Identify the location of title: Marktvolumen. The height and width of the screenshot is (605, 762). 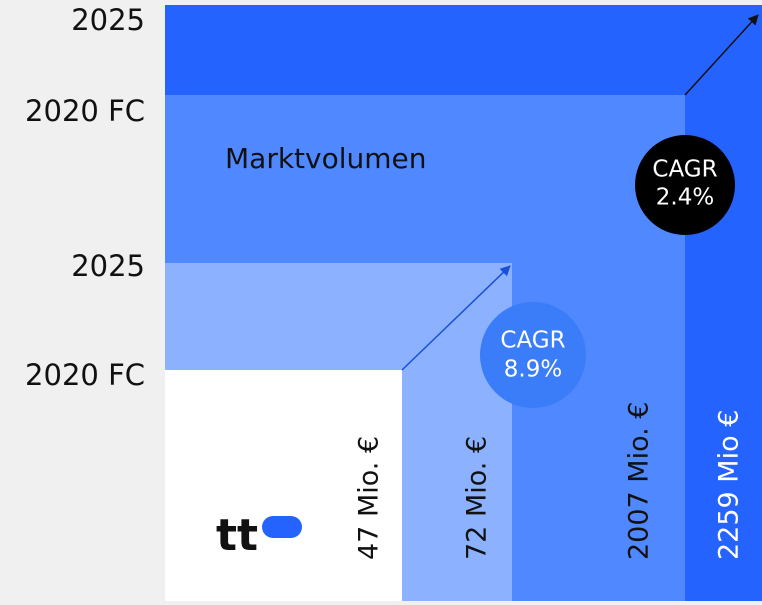
(326, 158).